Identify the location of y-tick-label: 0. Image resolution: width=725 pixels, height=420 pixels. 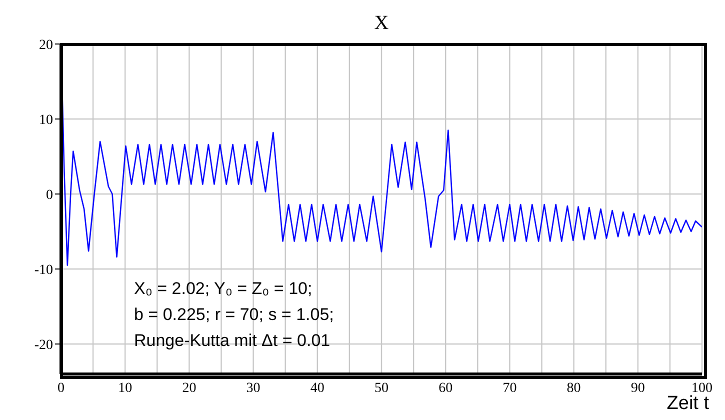
(49, 195).